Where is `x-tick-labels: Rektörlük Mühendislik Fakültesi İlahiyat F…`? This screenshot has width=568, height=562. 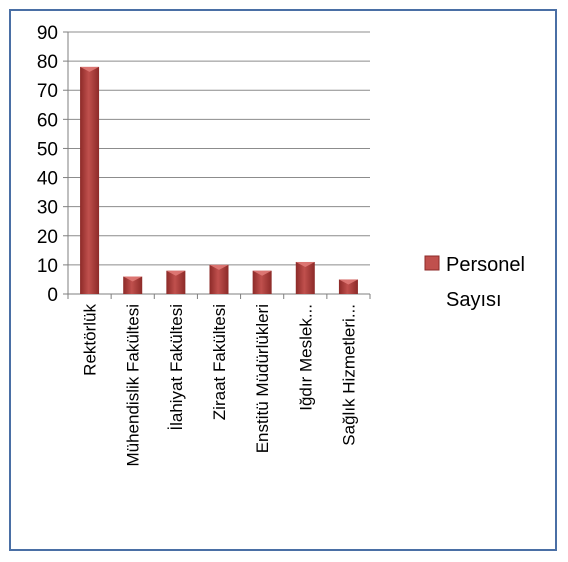 x-tick-labels: Rektörlük Mühendislik Fakültesi İlahiyat F… is located at coordinates (220, 385).